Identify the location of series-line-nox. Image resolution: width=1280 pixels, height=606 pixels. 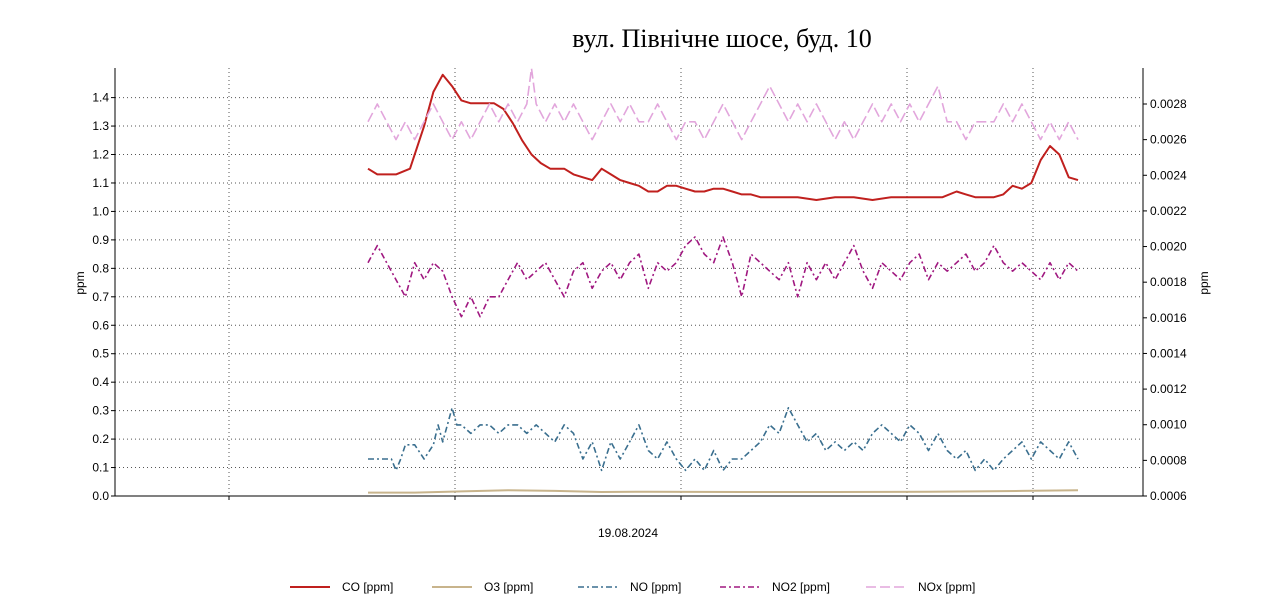
(723, 104).